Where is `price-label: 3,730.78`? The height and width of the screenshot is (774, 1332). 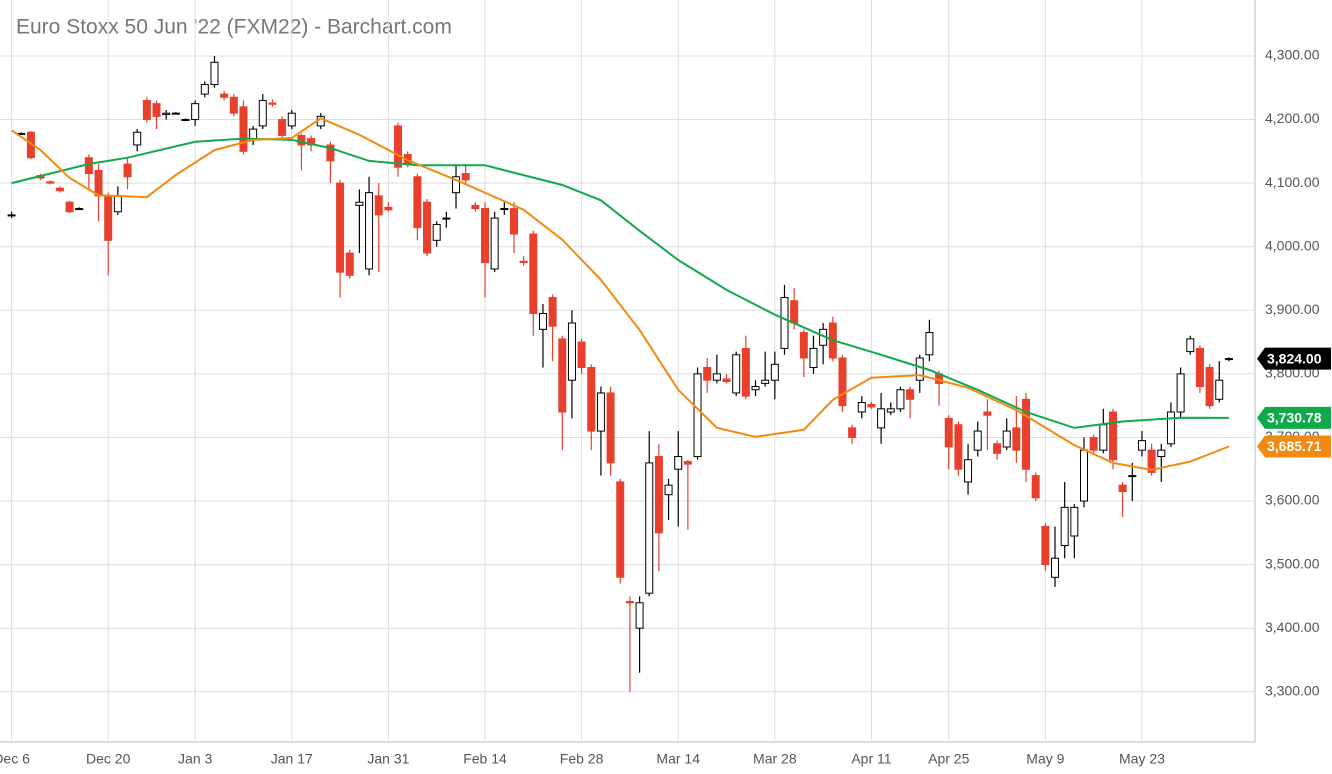 price-label: 3,730.78 is located at coordinates (1294, 418).